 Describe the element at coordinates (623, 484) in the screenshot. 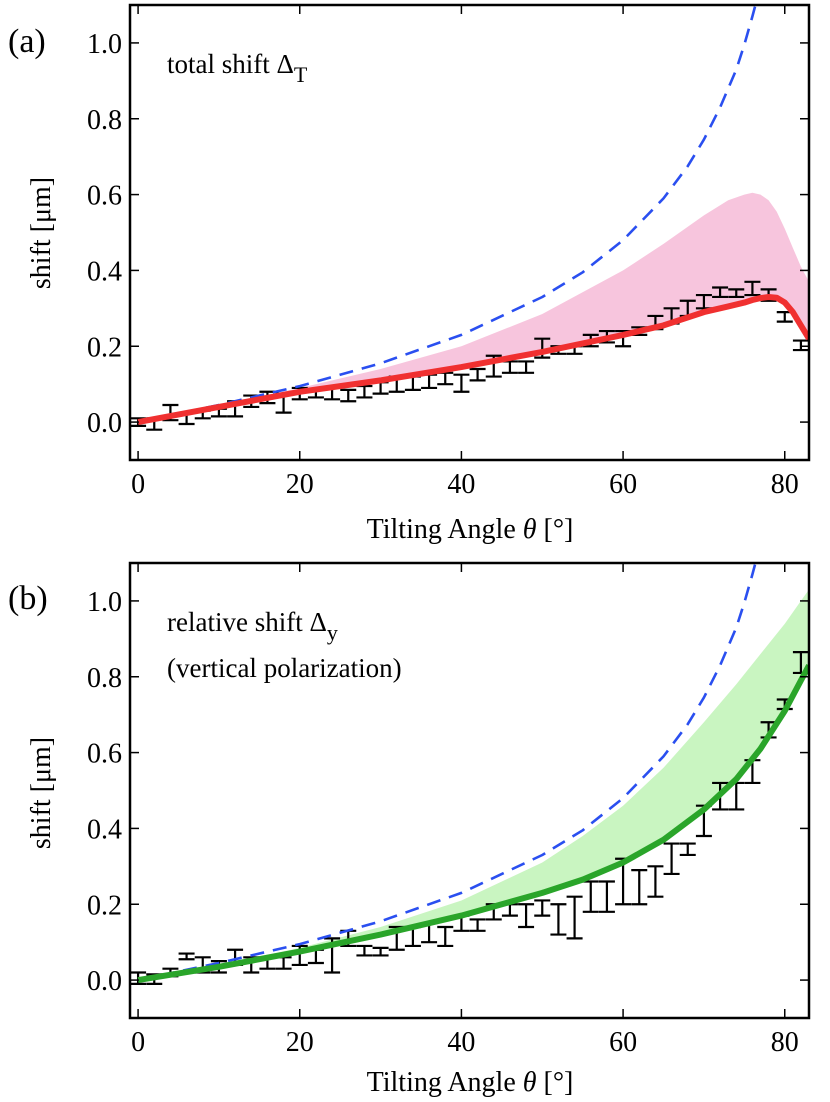

I see `x-tick-label-a: 60` at that location.